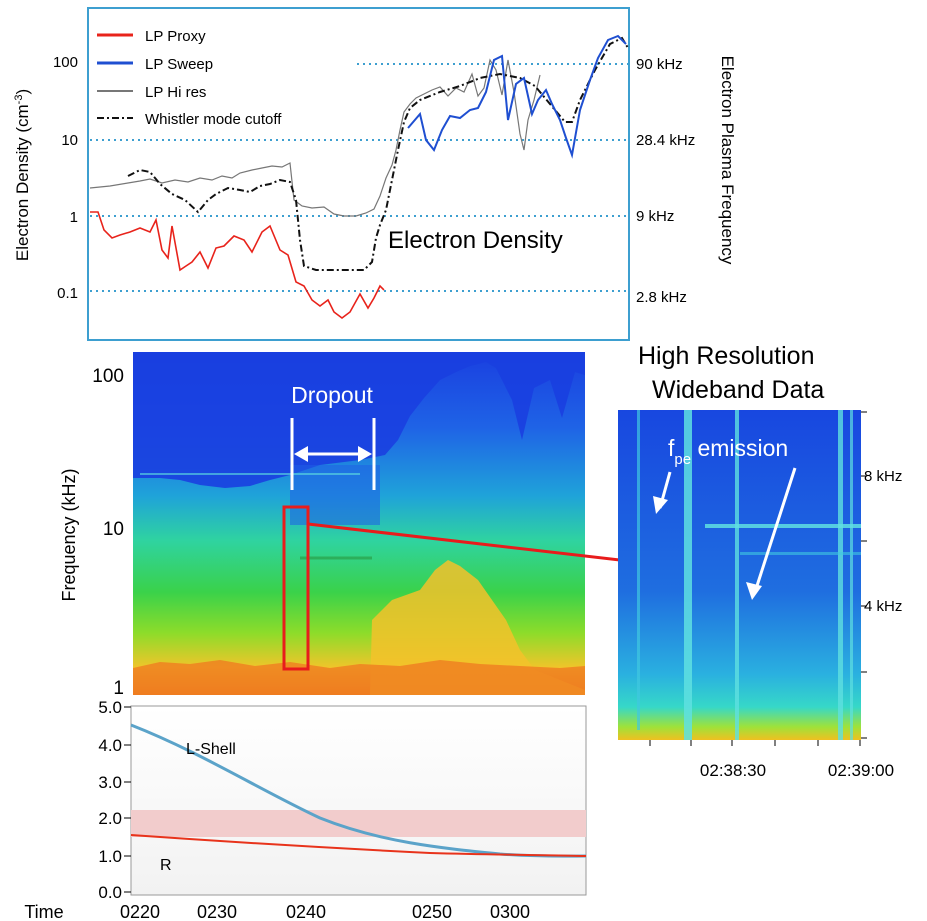  Describe the element at coordinates (110, 818) in the screenshot. I see `lshell-ylabel-2: 2.0` at that location.